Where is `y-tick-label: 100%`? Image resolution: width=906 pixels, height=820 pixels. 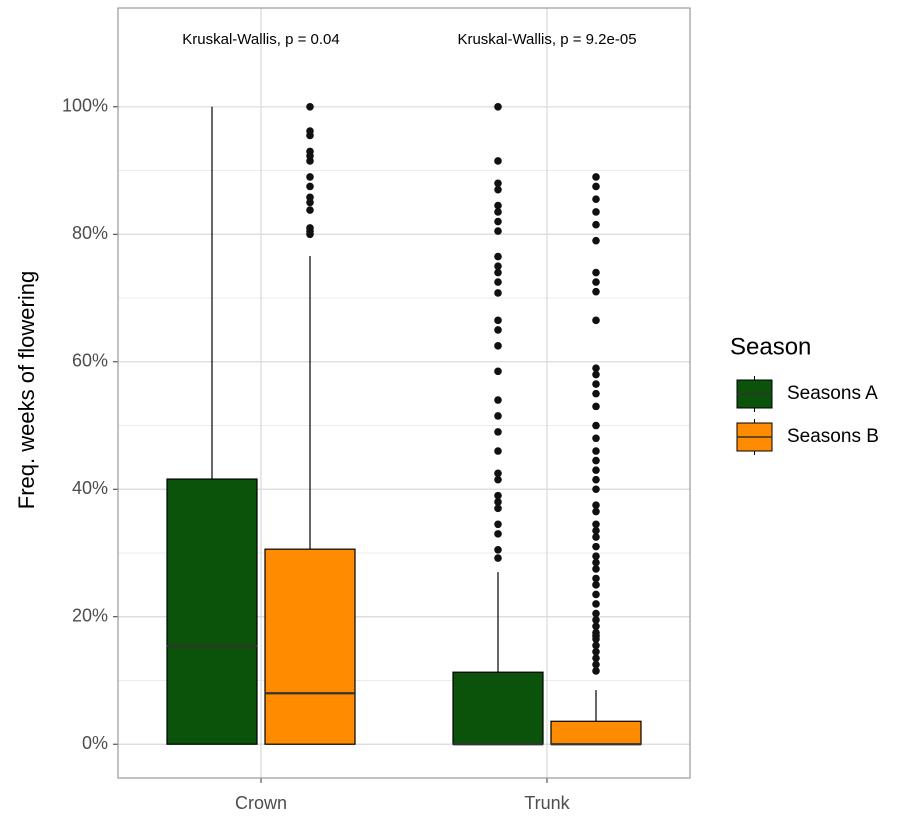 y-tick-label: 100% is located at coordinates (85, 106).